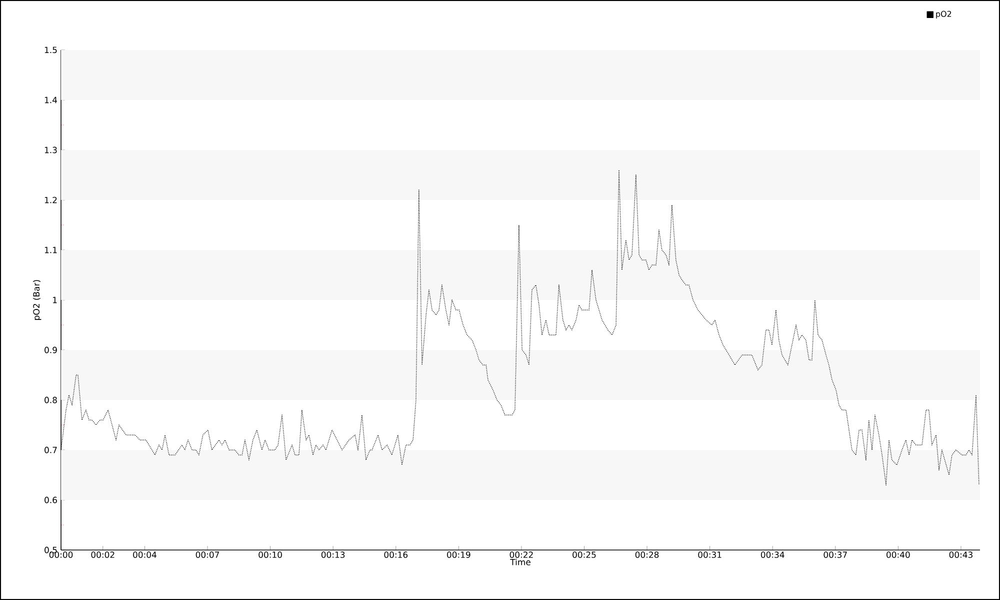  I want to click on x-tick-label: 00:13, so click(333, 555).